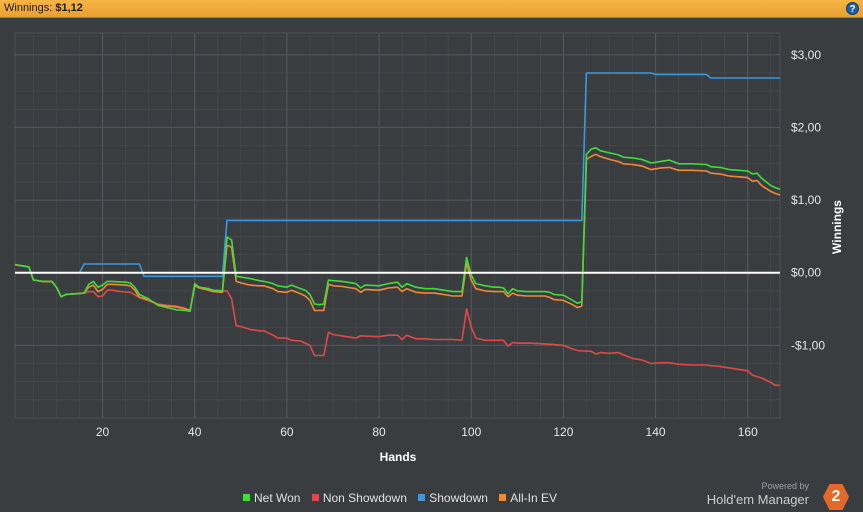  What do you see at coordinates (422, 498) in the screenshot?
I see `legend-swatch-showdown` at bounding box center [422, 498].